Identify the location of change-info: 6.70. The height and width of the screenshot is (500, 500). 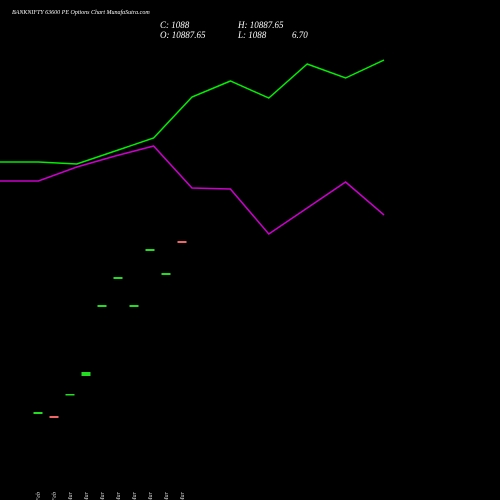
(300, 35).